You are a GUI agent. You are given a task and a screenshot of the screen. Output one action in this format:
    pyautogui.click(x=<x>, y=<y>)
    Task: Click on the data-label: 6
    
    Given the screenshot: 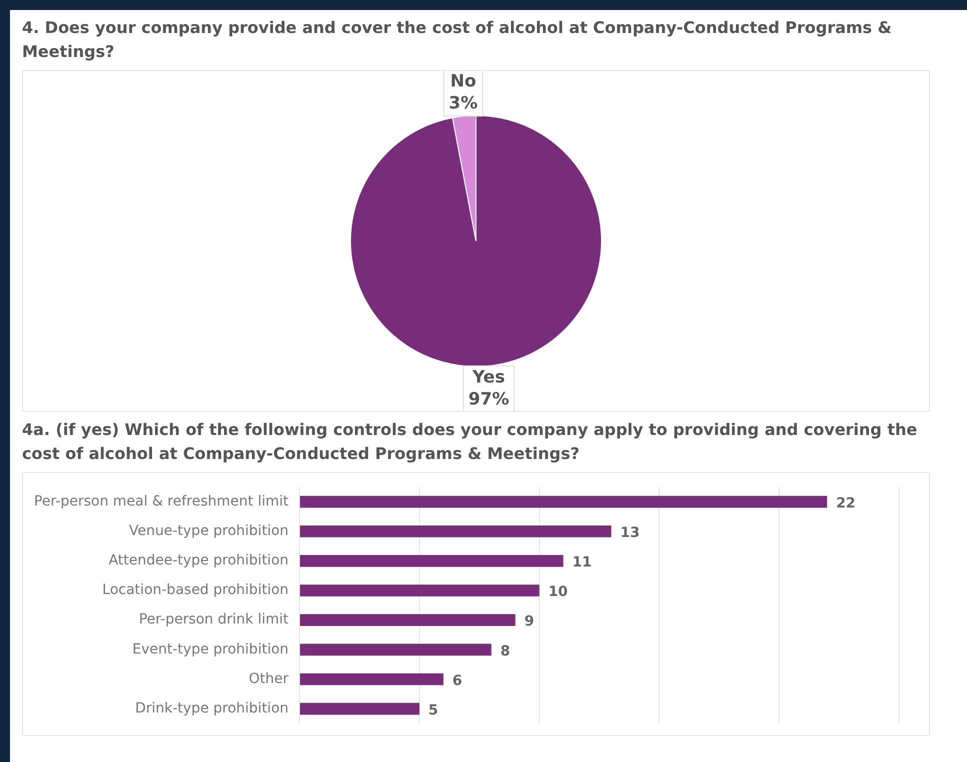 What is the action you would take?
    pyautogui.click(x=457, y=680)
    